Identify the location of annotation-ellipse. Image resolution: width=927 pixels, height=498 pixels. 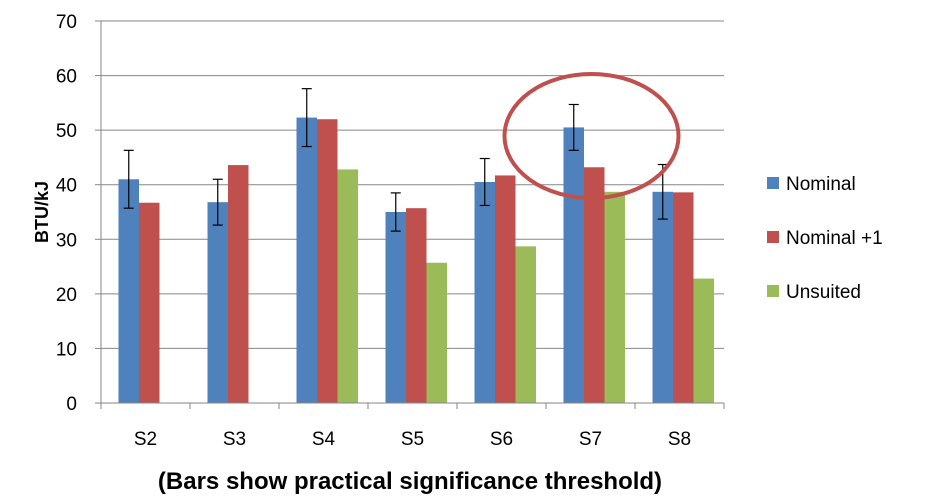
(591, 136).